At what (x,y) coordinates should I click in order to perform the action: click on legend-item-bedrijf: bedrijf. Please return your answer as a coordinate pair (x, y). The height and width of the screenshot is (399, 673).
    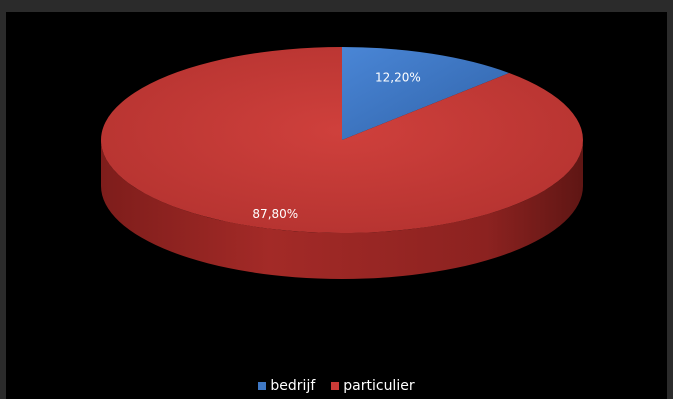
    Looking at the image, I should click on (286, 386).